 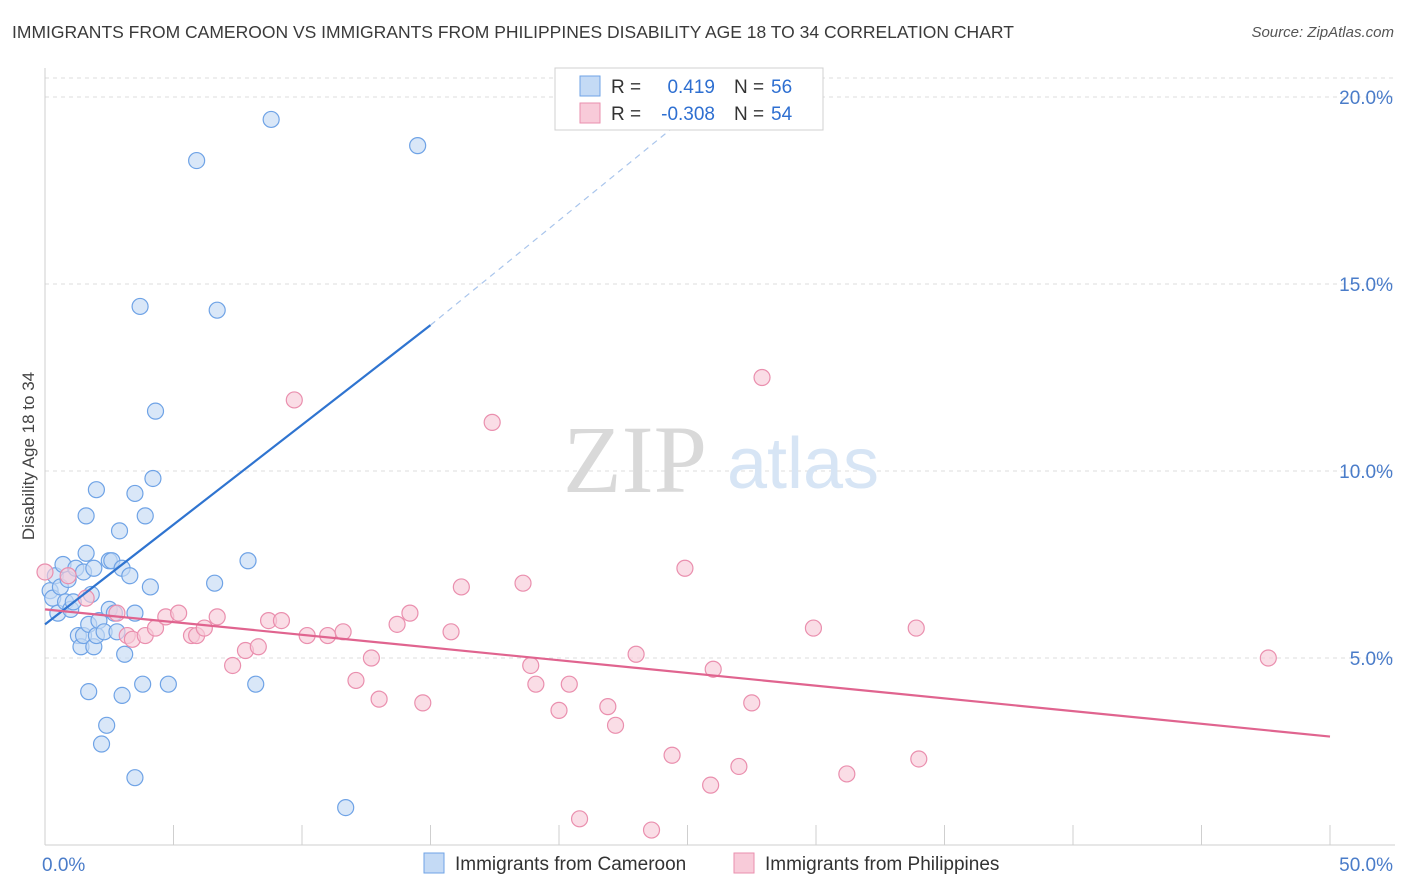 I want to click on y-tick-label: 20.0%, so click(x=1366, y=98).